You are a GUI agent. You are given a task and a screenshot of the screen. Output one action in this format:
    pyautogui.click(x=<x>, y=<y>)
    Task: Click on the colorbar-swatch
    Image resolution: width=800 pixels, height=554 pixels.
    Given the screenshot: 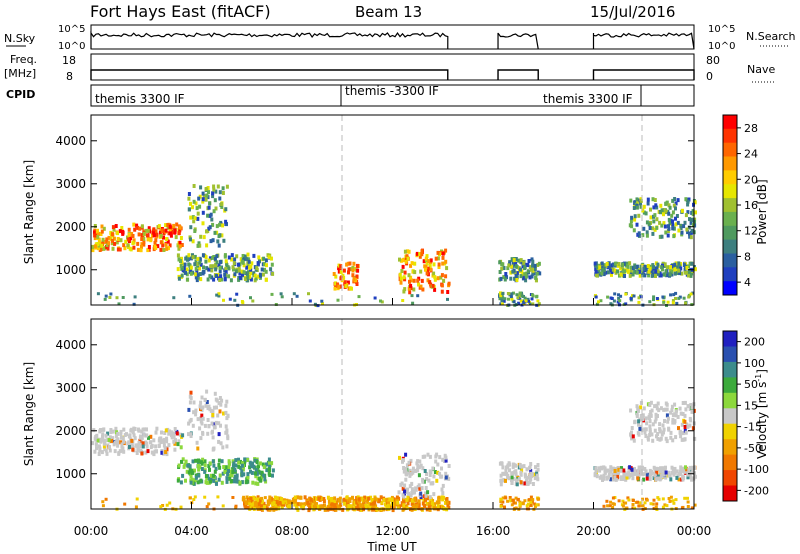 What is the action you would take?
    pyautogui.click(x=730, y=274)
    